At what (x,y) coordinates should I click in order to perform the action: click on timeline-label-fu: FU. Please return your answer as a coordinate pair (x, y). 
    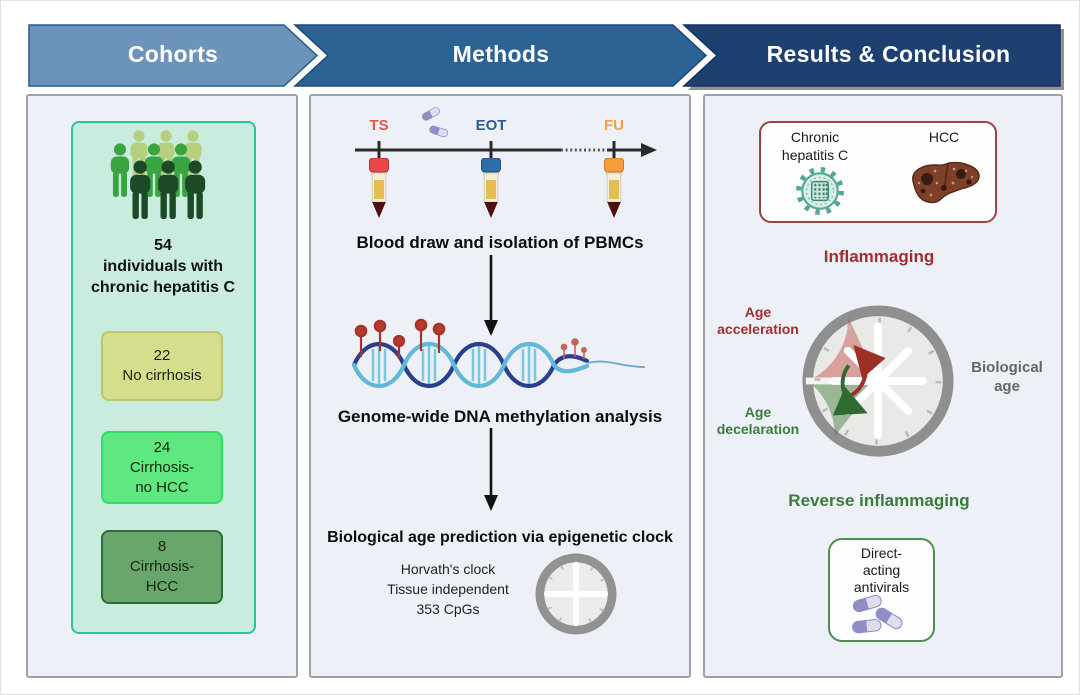
    Looking at the image, I should click on (614, 125).